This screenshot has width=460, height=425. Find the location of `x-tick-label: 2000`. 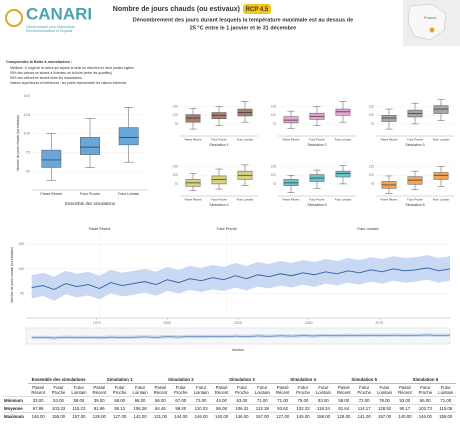

x-tick-label: 2000 is located at coordinates (167, 323).